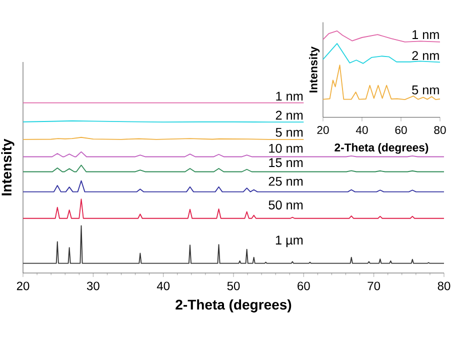 The image size is (474, 338). I want to click on x-tick-label: 50, so click(233, 286).